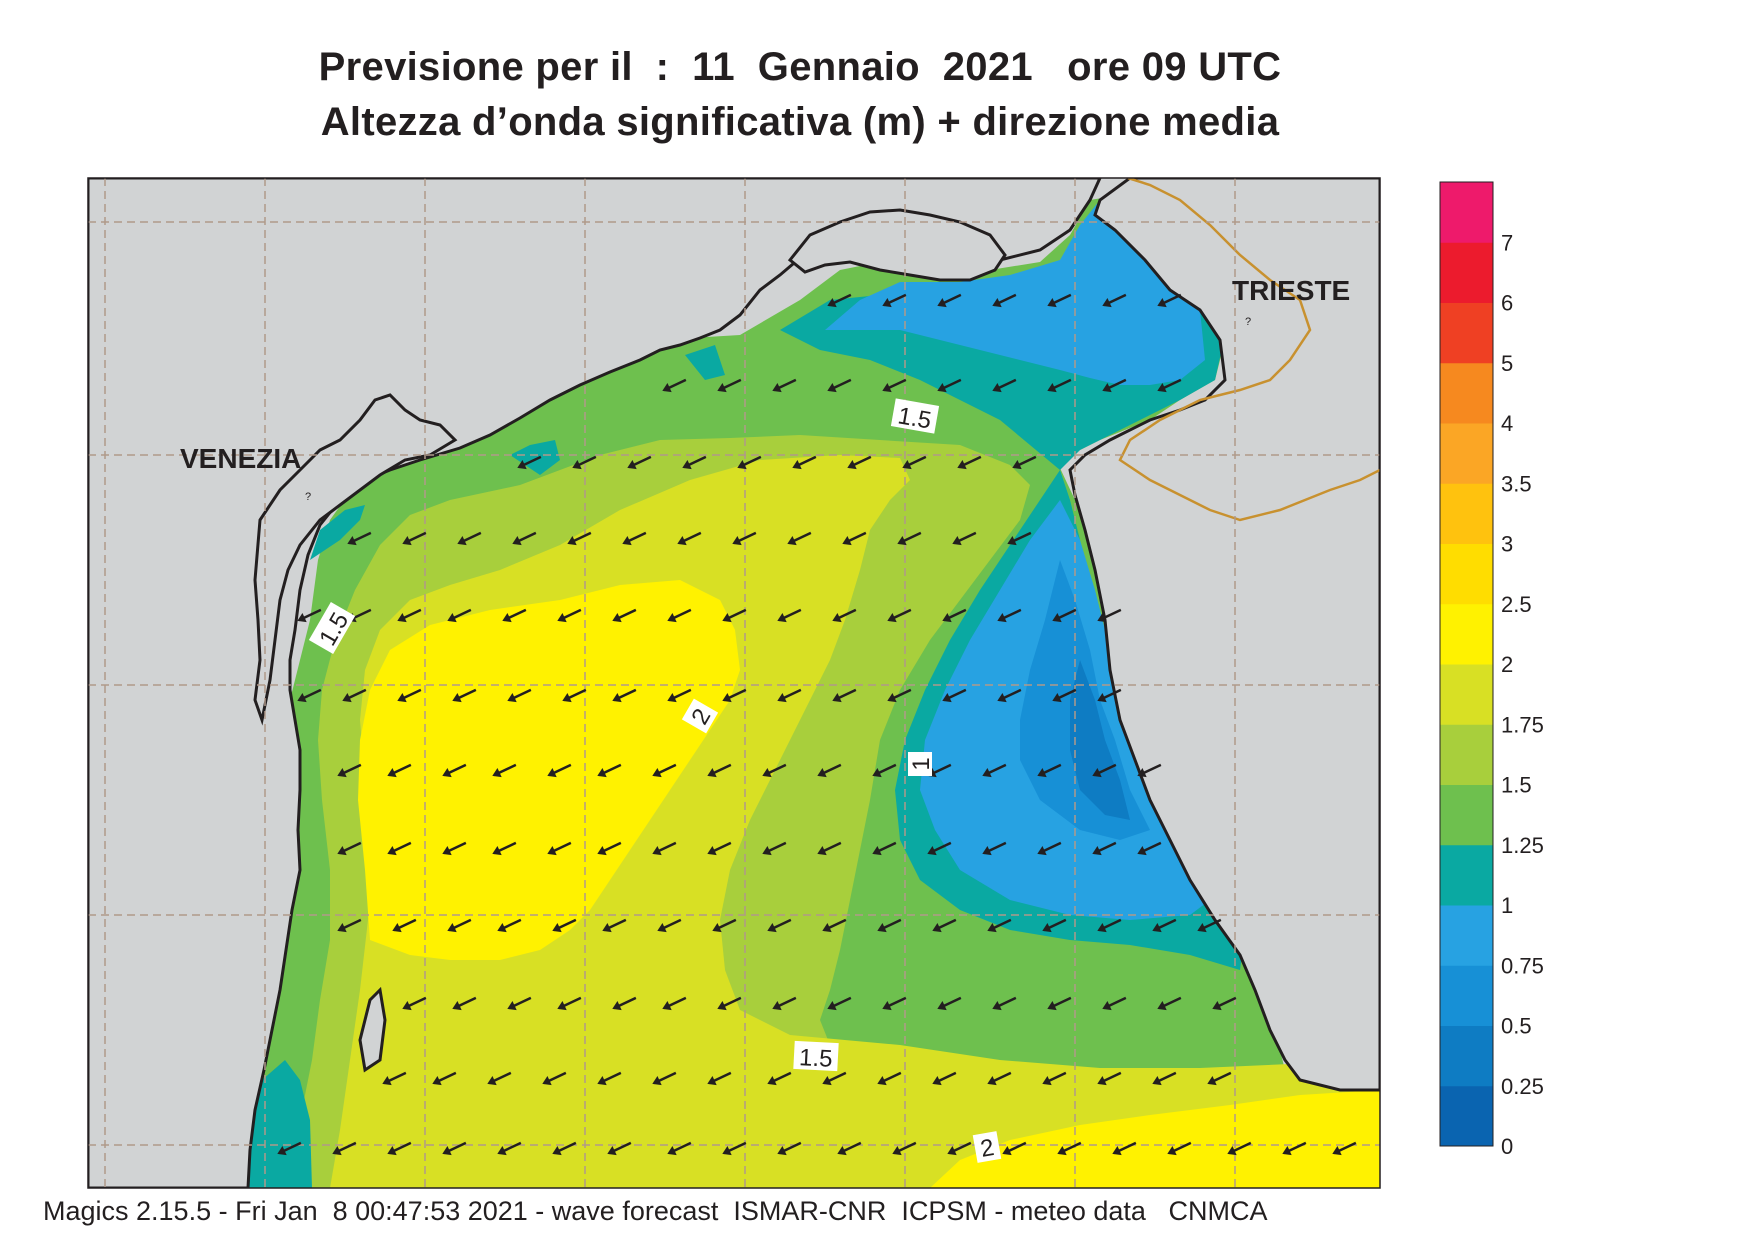  I want to click on legend-tick-label: 4, so click(1507, 423).